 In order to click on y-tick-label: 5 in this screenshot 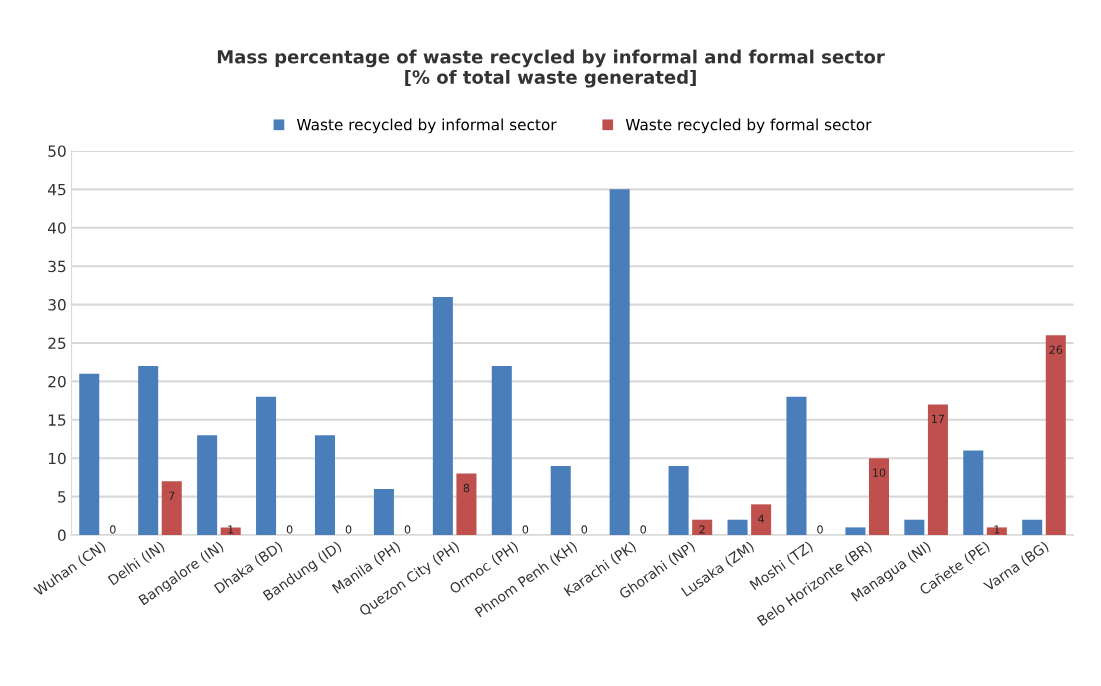, I will do `click(62, 497)`.